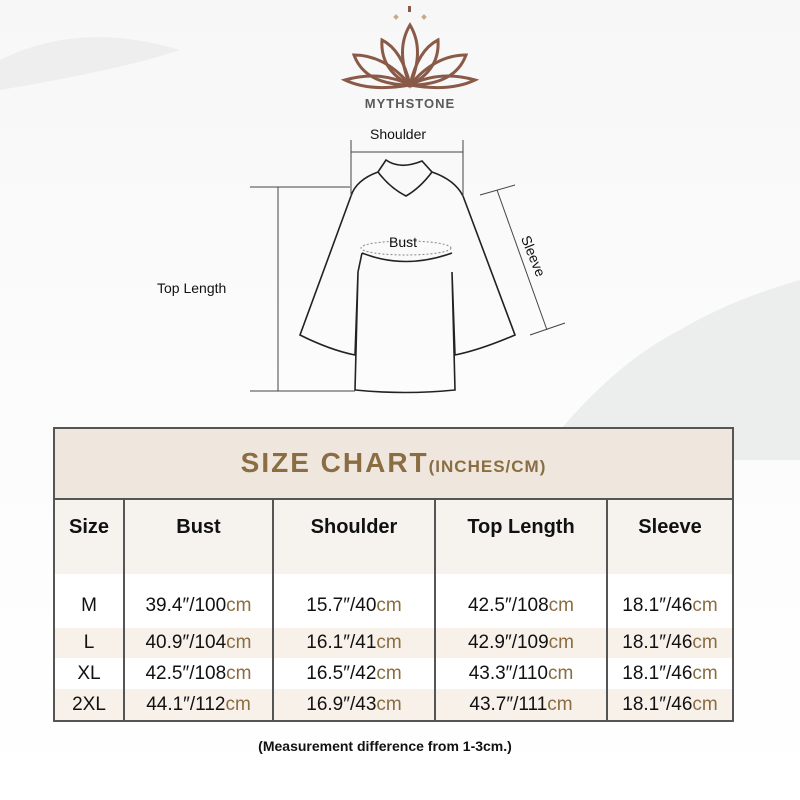  Describe the element at coordinates (186, 643) in the screenshot. I see `cell-value: 40.9″/104` at that location.